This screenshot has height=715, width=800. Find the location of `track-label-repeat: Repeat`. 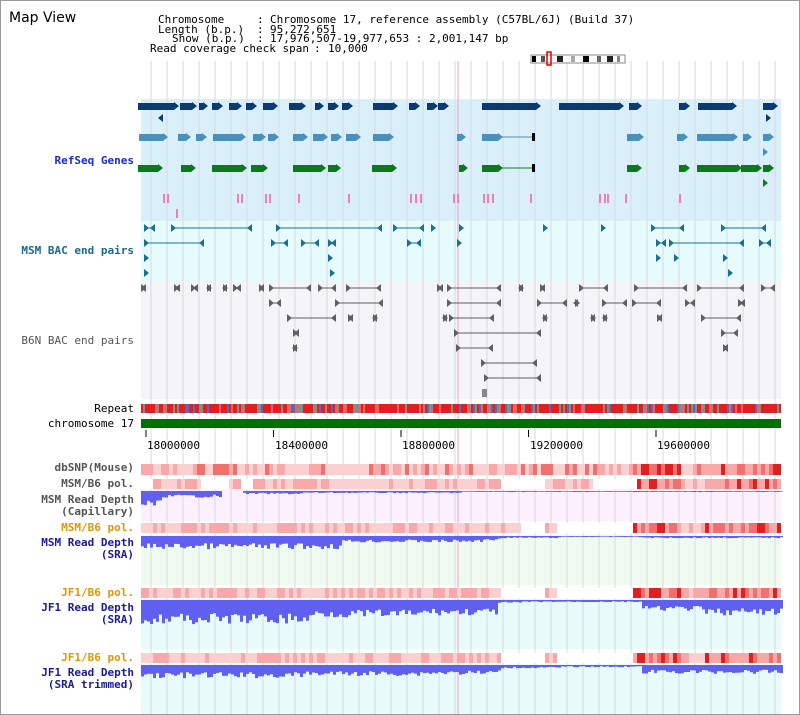

track-label-repeat: Repeat is located at coordinates (114, 408).